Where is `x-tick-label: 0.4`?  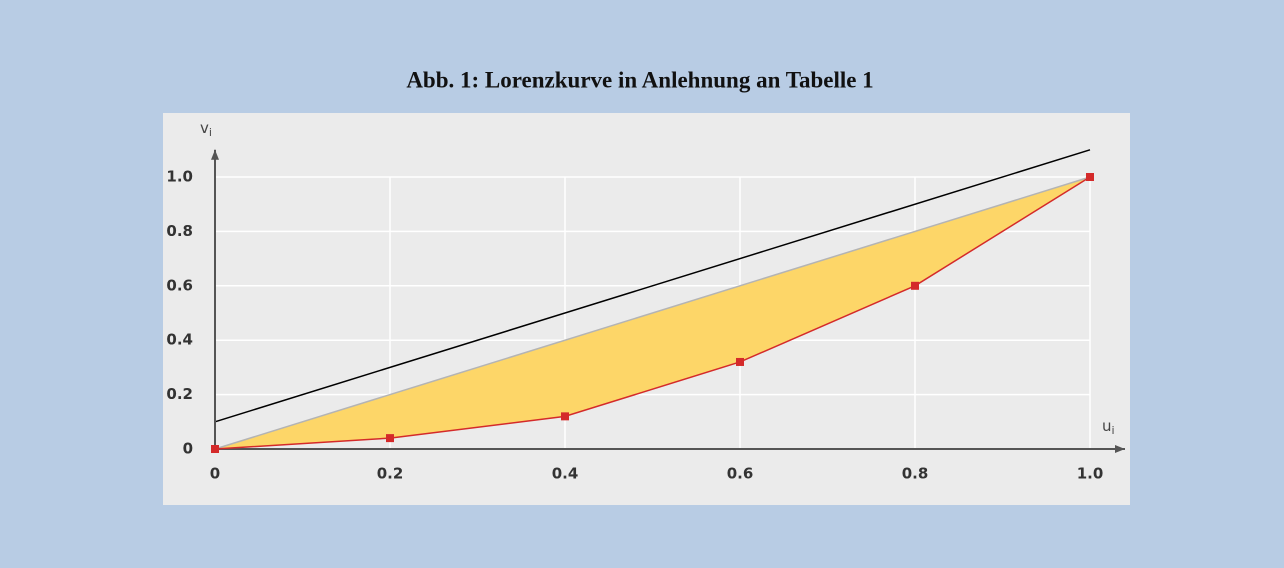
x-tick-label: 0.4 is located at coordinates (565, 474).